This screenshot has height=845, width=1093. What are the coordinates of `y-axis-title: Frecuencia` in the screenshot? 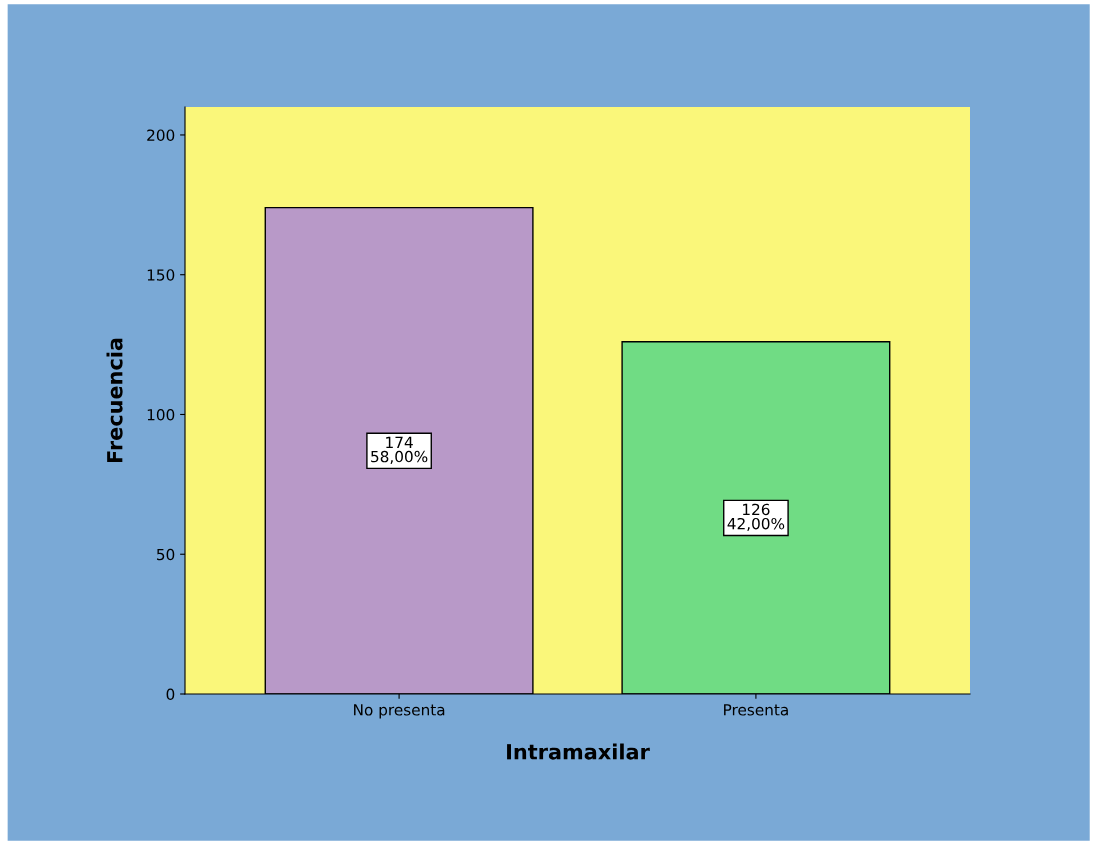 It's located at (114, 400).